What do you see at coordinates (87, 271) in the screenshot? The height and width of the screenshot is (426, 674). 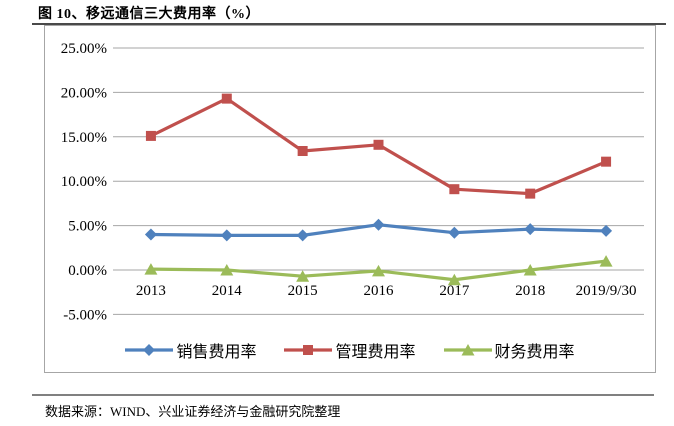 I see `svg-text: 0.00%` at bounding box center [87, 271].